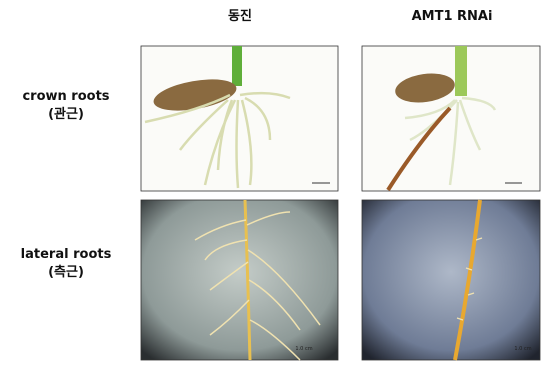 The width and height of the screenshot is (550, 367). Describe the element at coordinates (451, 118) in the screenshot. I see `photo-crown-amt1` at that location.